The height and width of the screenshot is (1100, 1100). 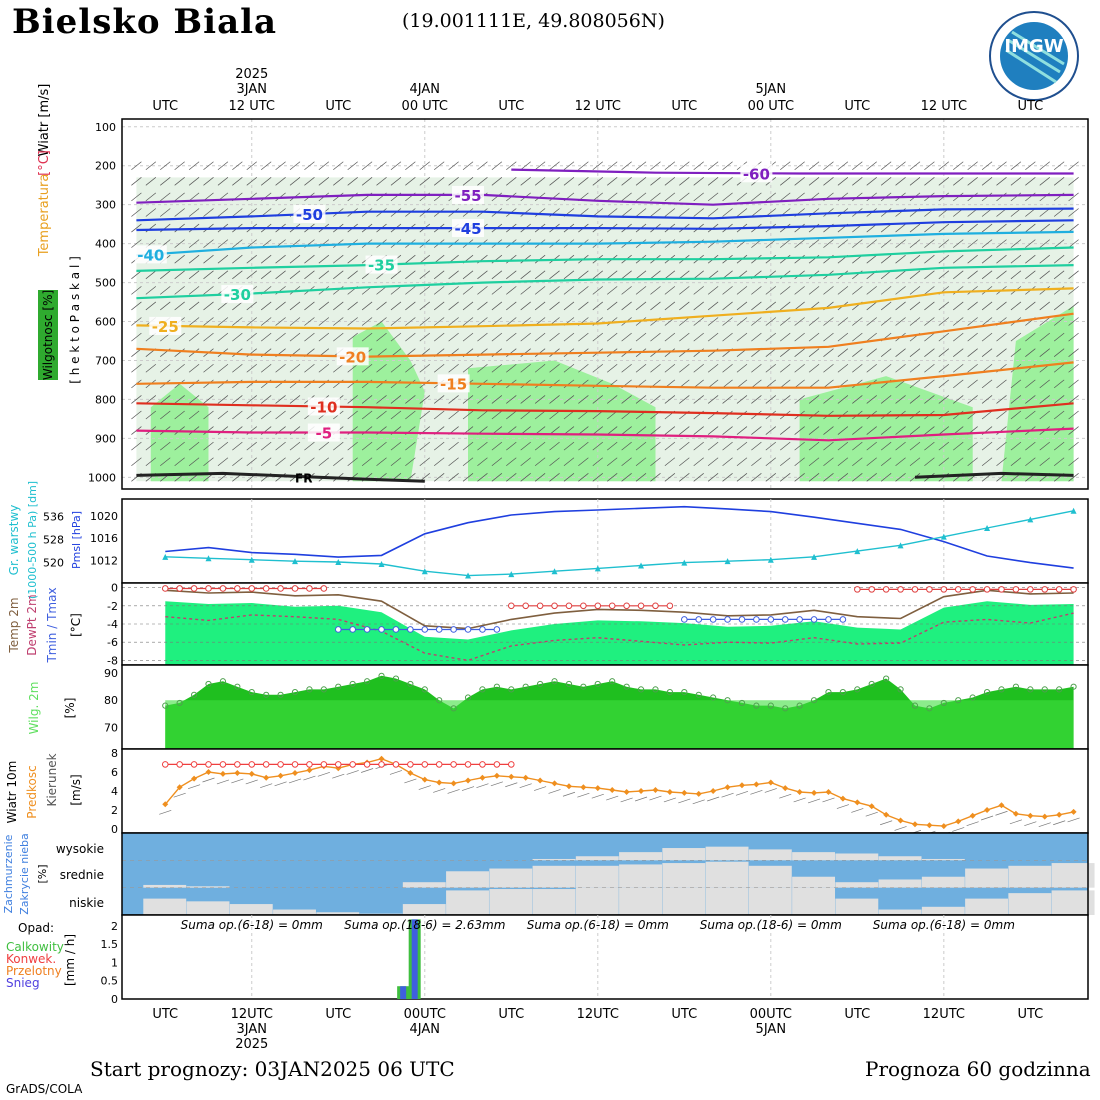 What do you see at coordinates (396, 629) in the screenshot?
I see `tmin-marker` at bounding box center [396, 629].